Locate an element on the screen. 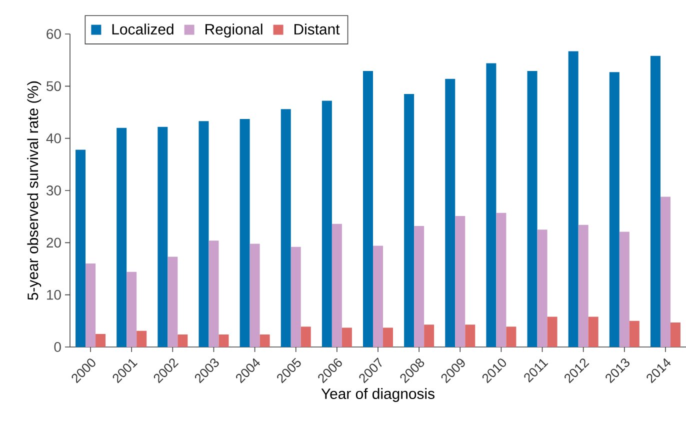 This screenshot has height=423, width=686. y-tick-label: 30 is located at coordinates (53, 191).